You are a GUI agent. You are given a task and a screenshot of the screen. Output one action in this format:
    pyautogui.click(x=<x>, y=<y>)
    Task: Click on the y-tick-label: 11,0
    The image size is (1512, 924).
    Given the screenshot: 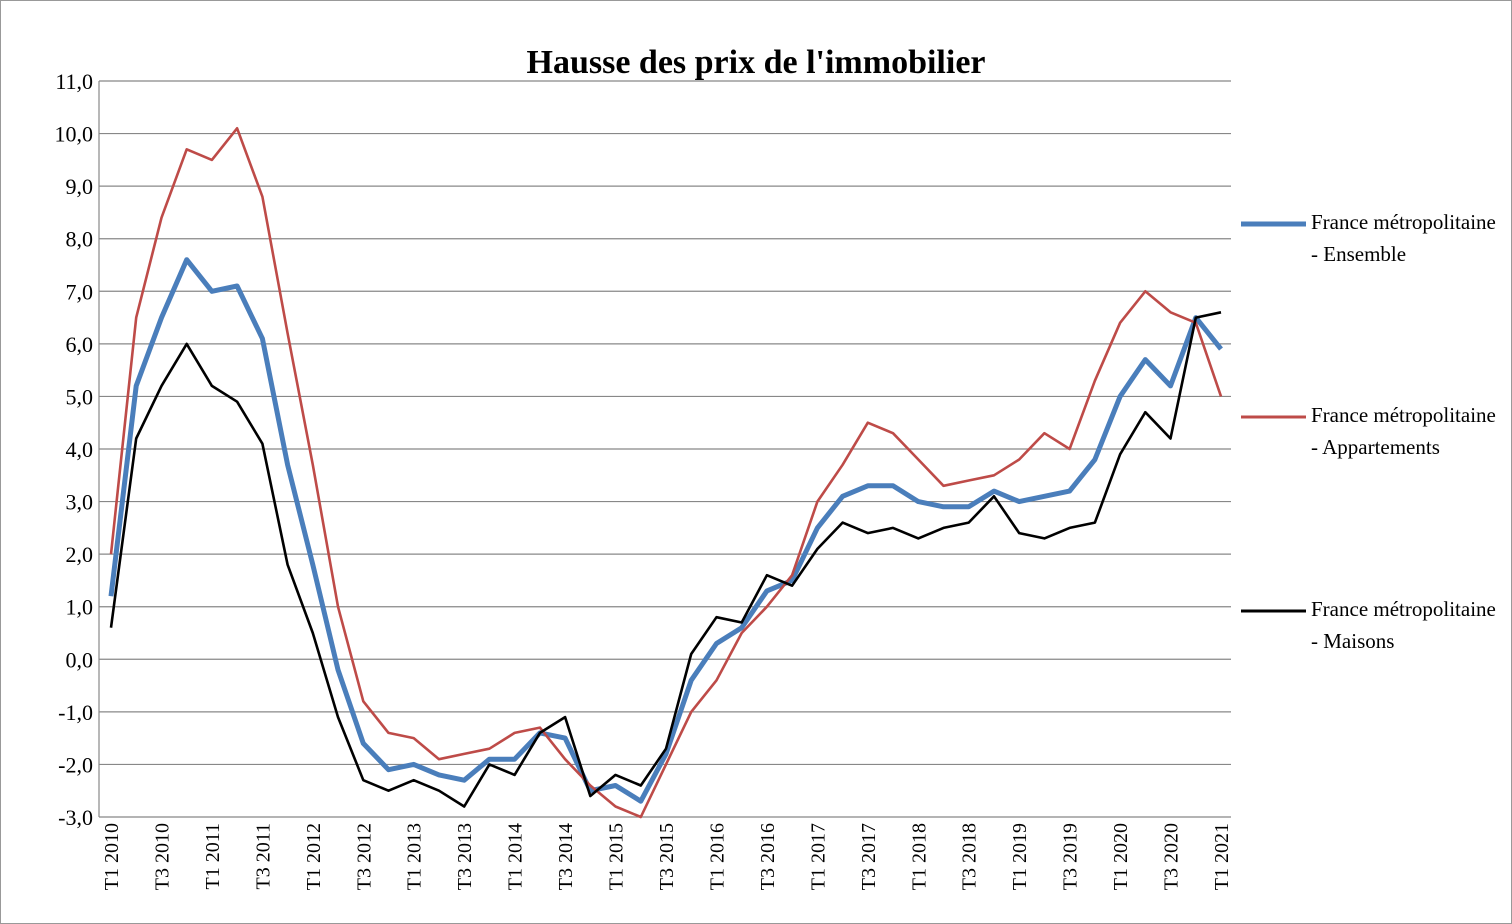 What is the action you would take?
    pyautogui.click(x=74, y=81)
    